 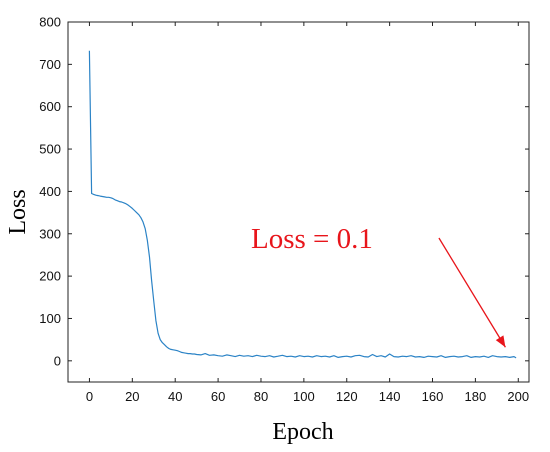 What do you see at coordinates (18, 211) in the screenshot?
I see `y-axis-label: Loss` at bounding box center [18, 211].